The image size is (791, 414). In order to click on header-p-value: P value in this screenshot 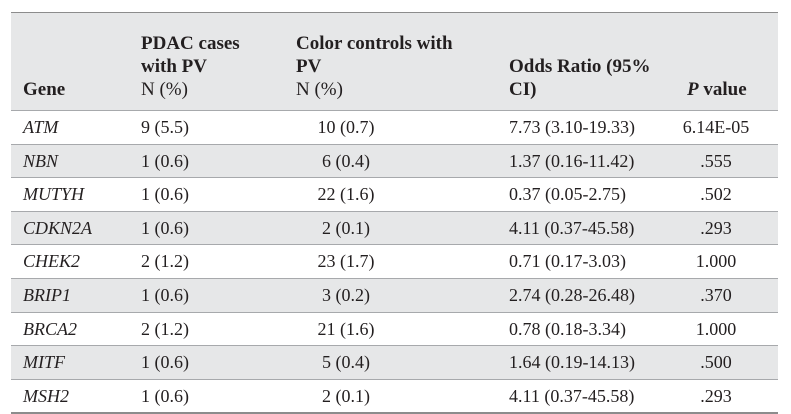, I will do `click(717, 89)`.